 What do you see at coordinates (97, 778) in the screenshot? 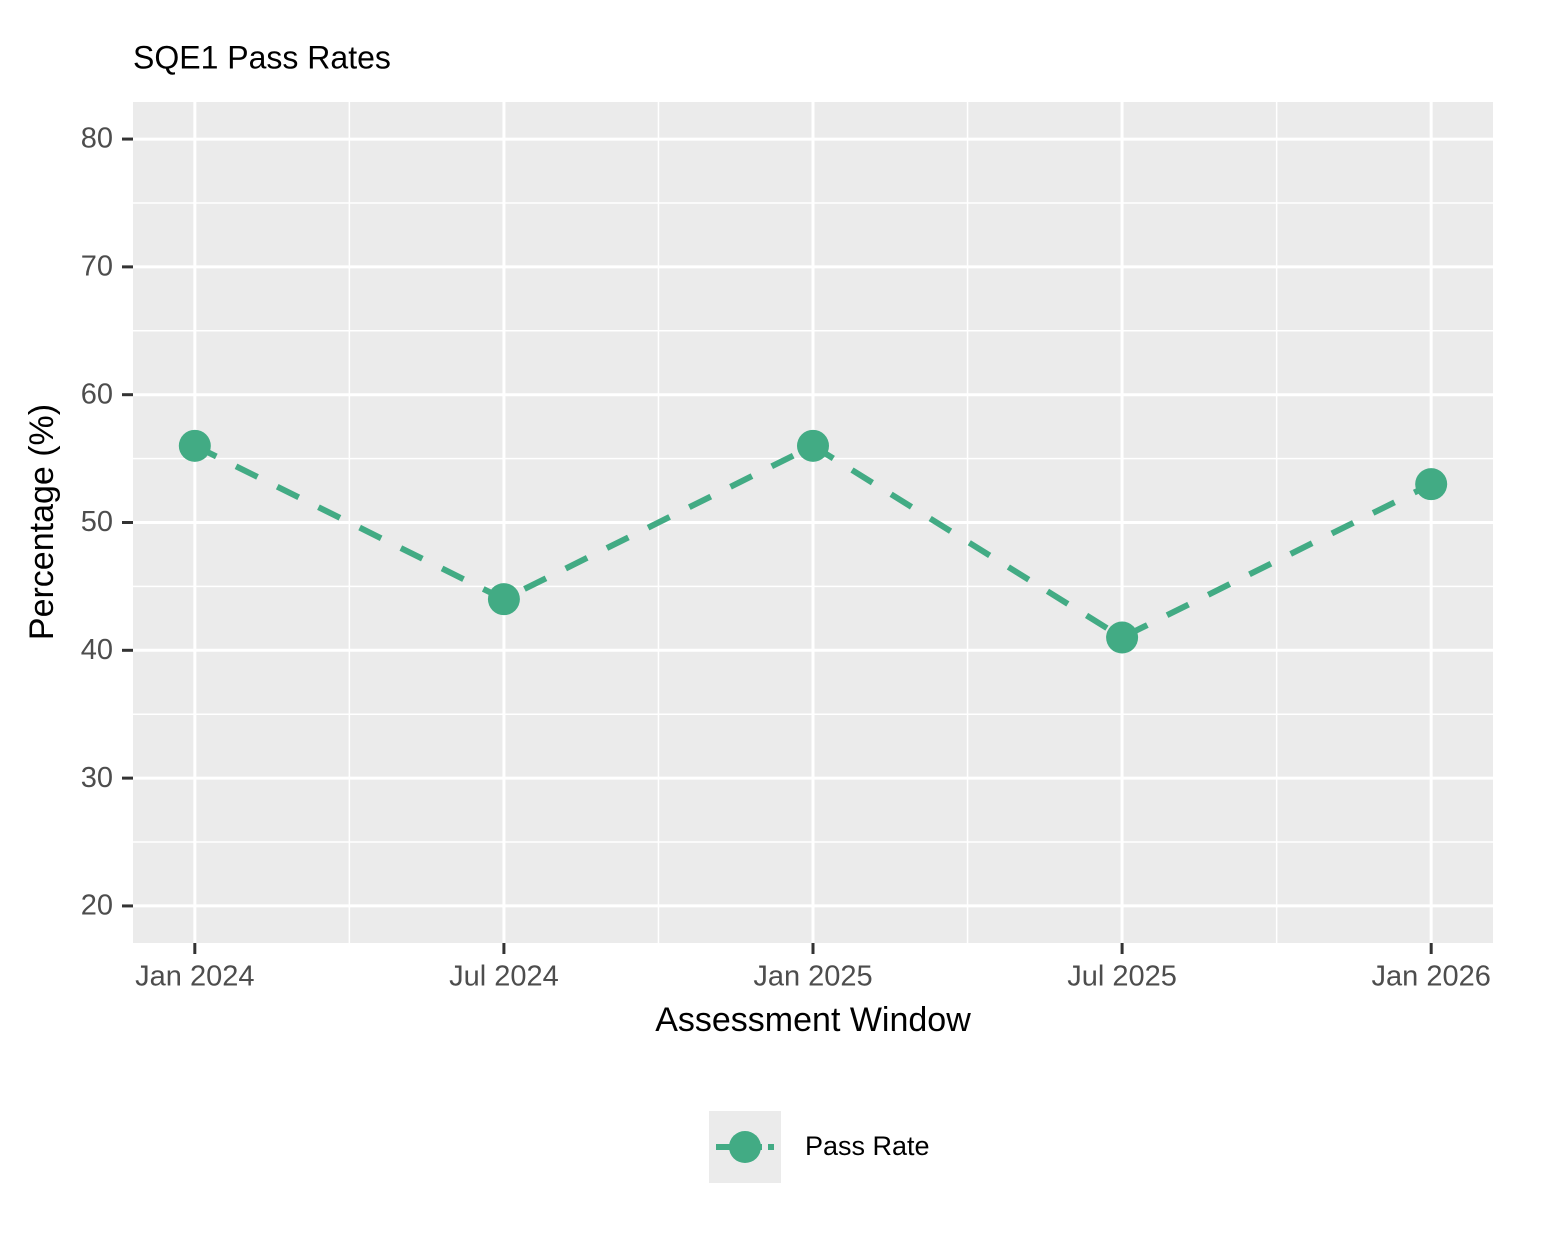
I see `y-tick-label: 30` at bounding box center [97, 778].